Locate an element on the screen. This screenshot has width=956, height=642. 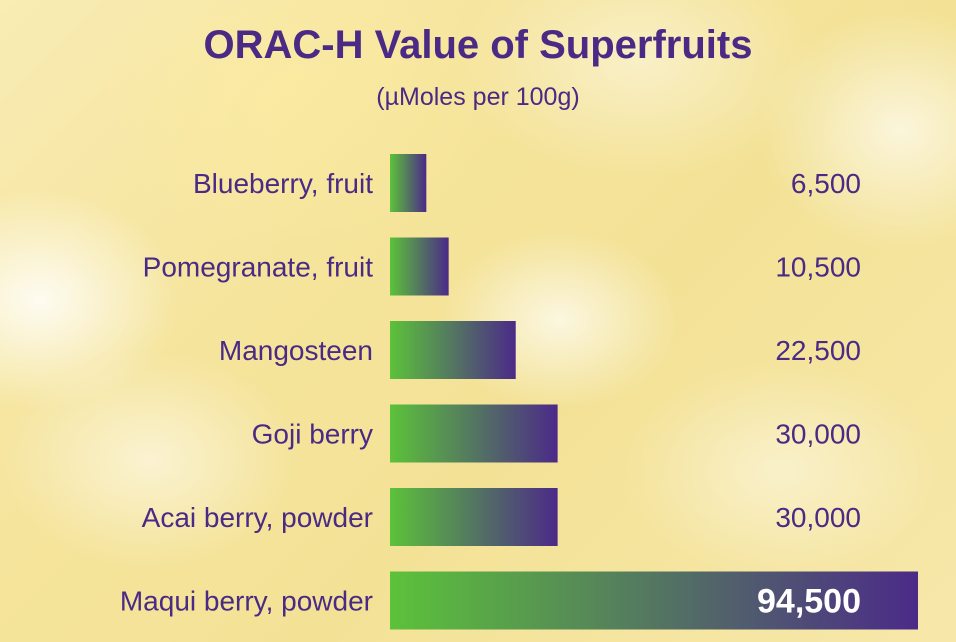
category-label: Acai berry, powder is located at coordinates (257, 517).